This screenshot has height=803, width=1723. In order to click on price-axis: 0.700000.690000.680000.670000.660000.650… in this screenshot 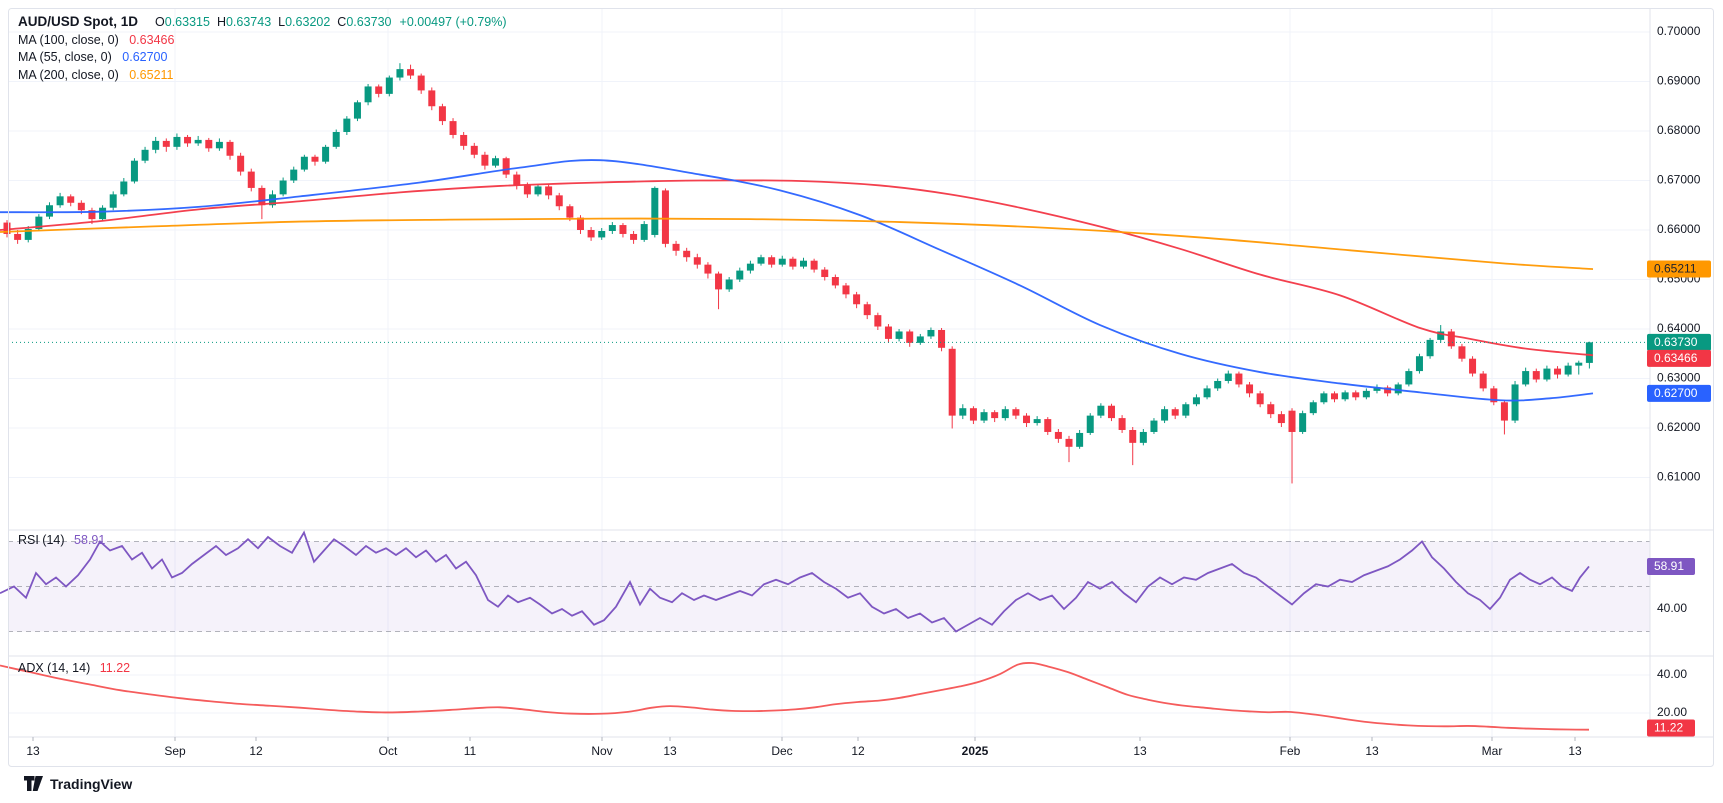, I will do `click(1679, 254)`.